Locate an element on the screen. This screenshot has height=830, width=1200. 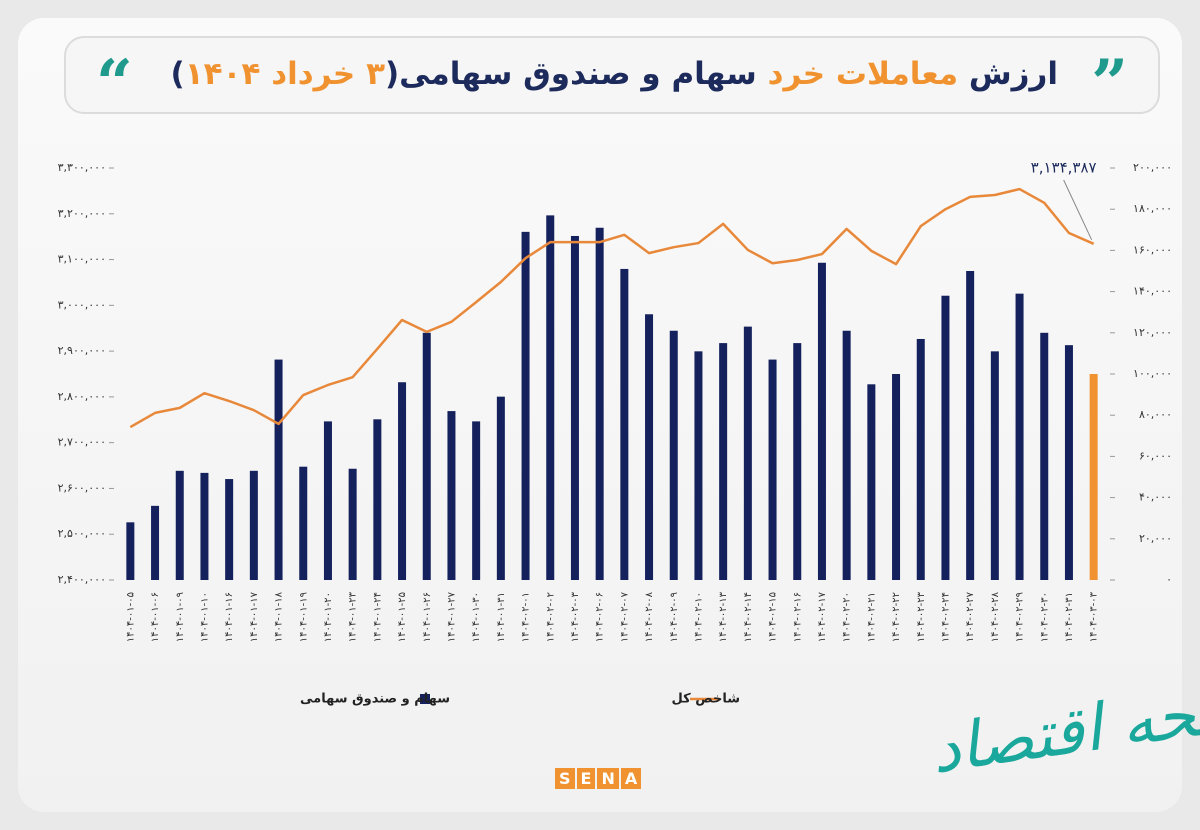
title-part: سهام و صندوق سهامی( is located at coordinates (576, 74).